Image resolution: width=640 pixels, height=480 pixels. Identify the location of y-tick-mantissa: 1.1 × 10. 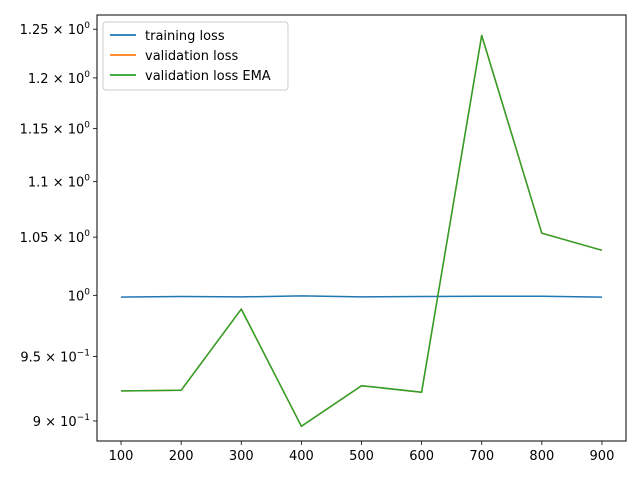
(56, 183).